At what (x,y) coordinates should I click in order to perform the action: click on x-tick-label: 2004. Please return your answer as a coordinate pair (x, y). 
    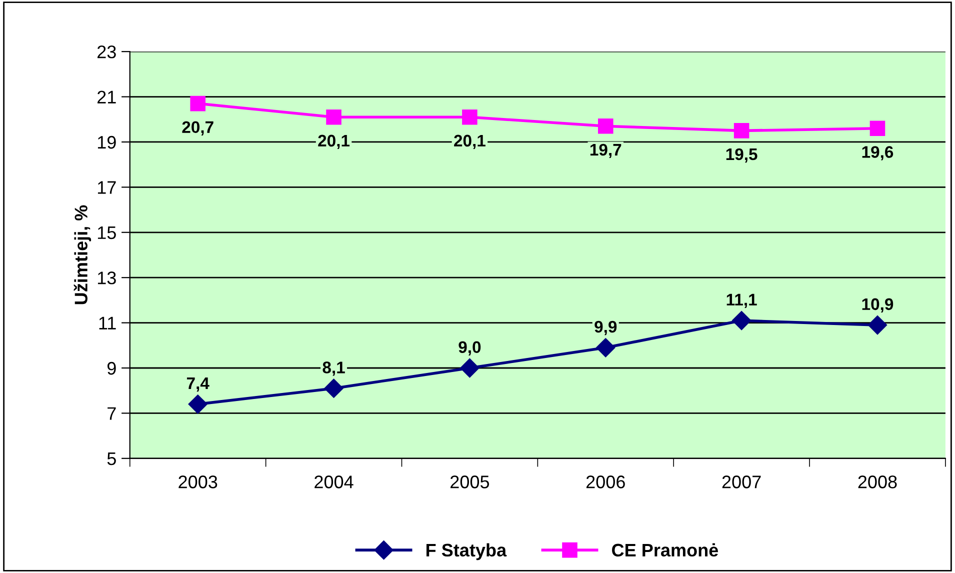
    Looking at the image, I should click on (334, 482).